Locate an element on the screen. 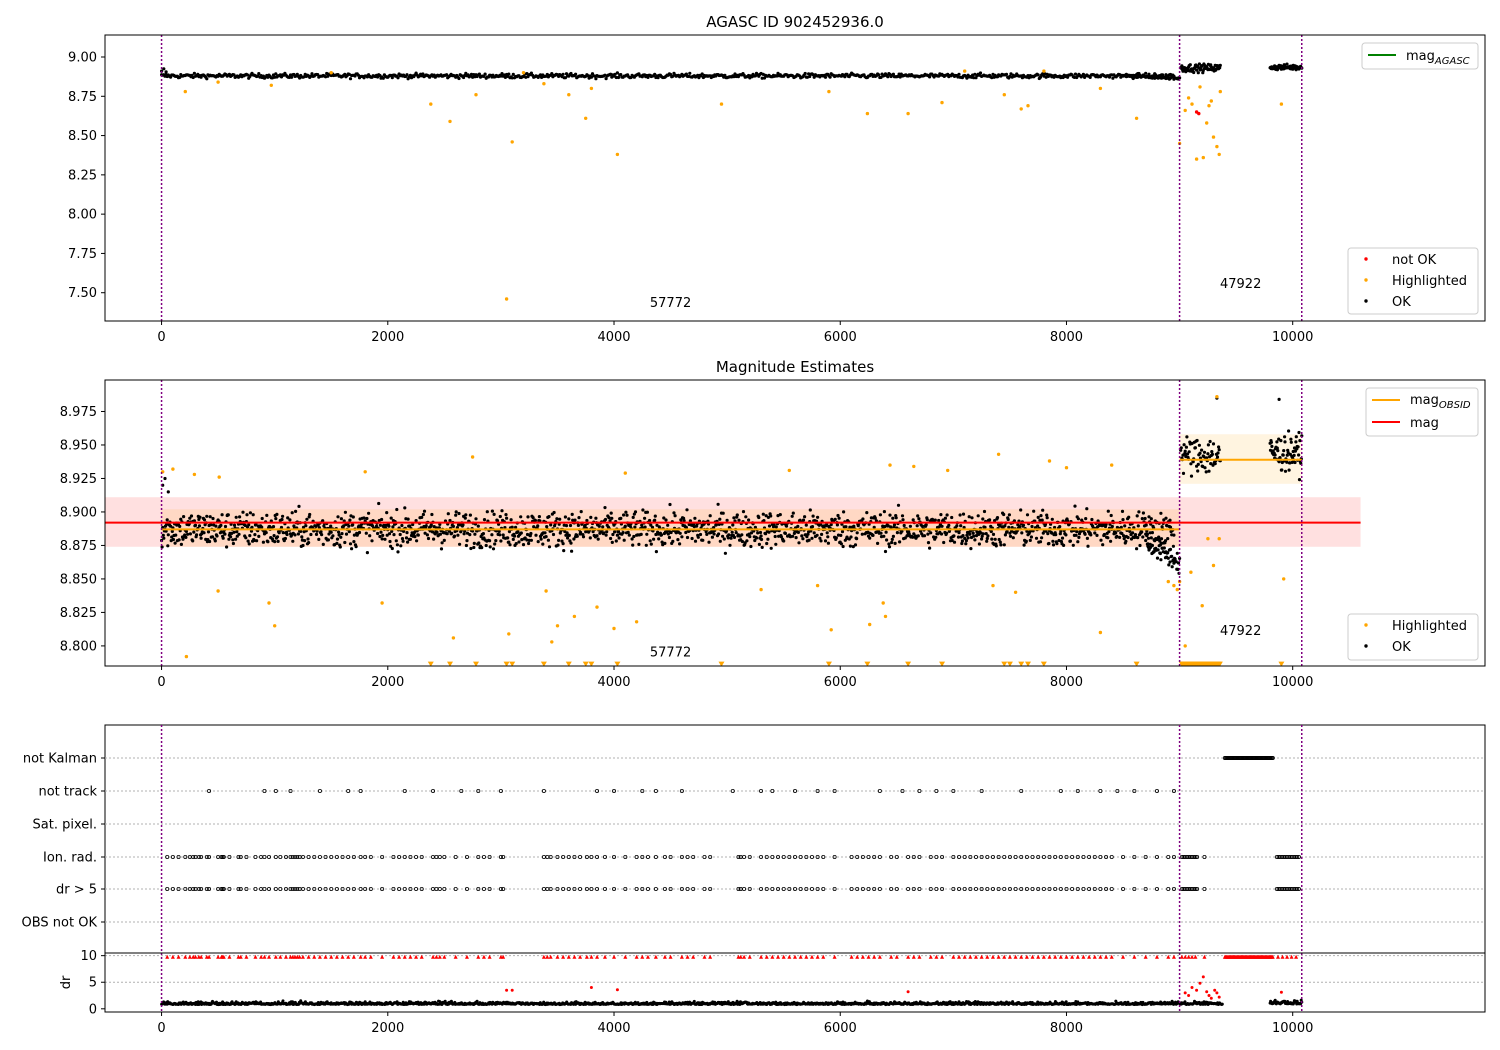  not-kalman-marker is located at coordinates (1272, 758).